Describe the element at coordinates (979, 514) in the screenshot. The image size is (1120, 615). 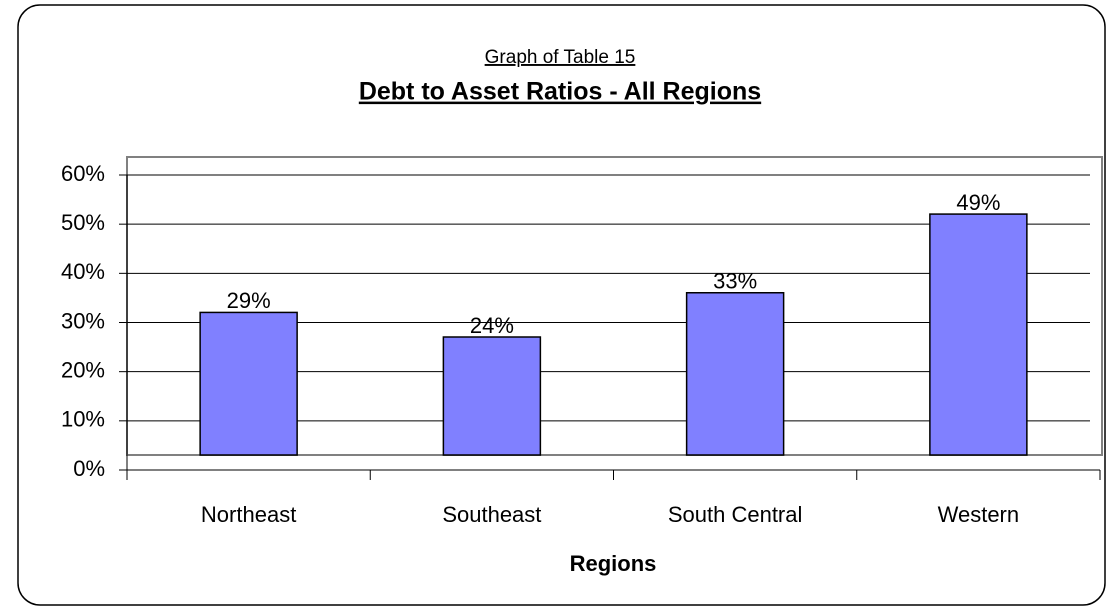
I see `x-tick-label: Western` at that location.